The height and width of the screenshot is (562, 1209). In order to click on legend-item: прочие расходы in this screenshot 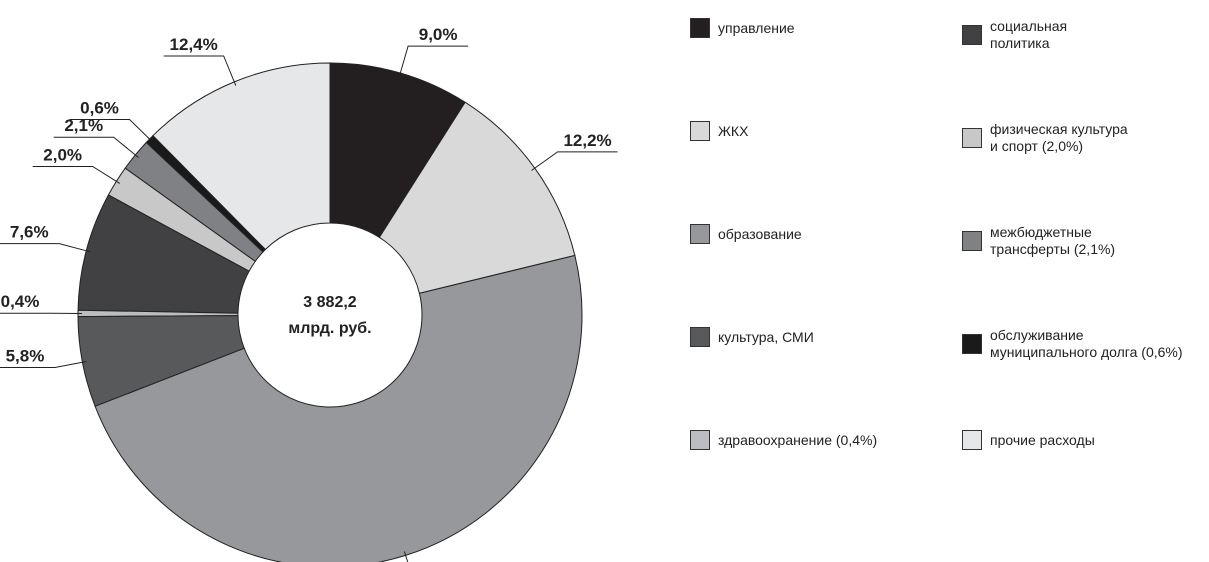, I will do `click(1028, 440)`.